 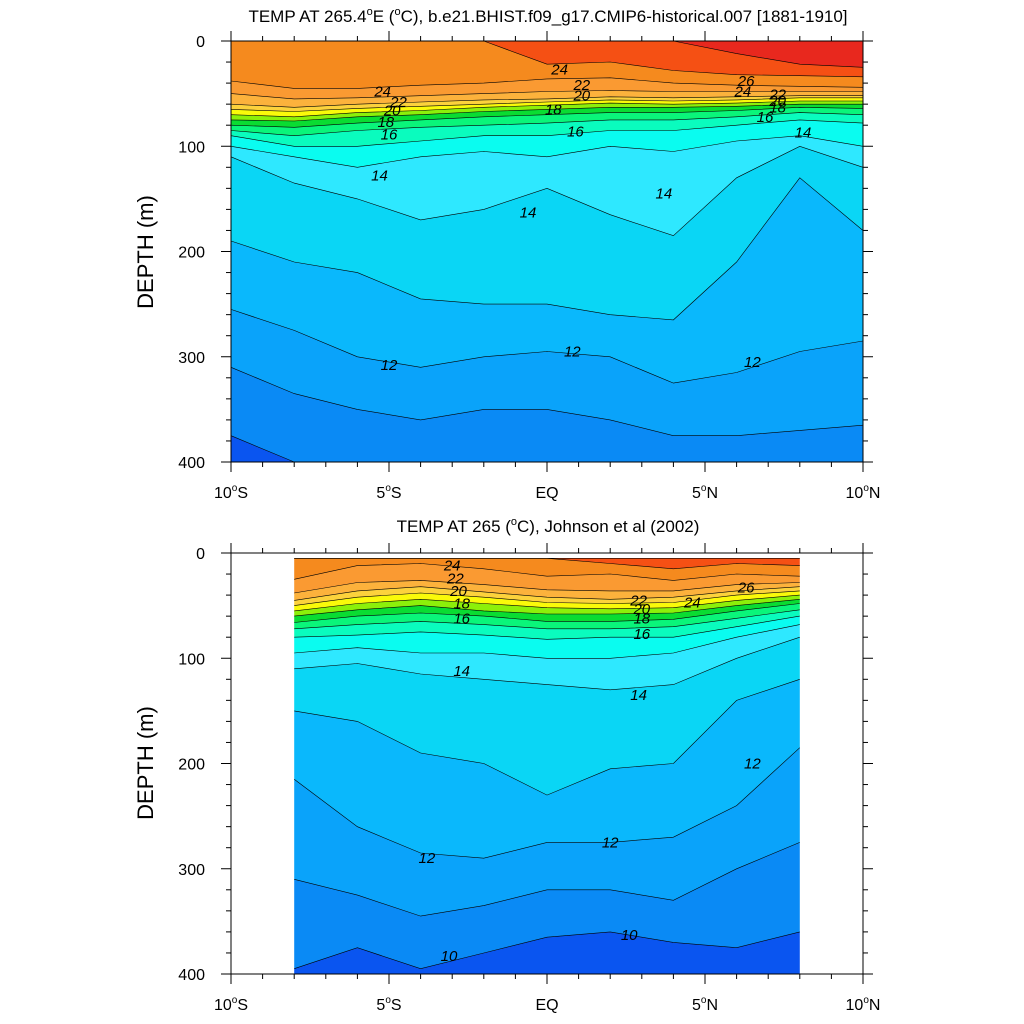 What do you see at coordinates (449, 956) in the screenshot?
I see `contour-label: 10` at bounding box center [449, 956].